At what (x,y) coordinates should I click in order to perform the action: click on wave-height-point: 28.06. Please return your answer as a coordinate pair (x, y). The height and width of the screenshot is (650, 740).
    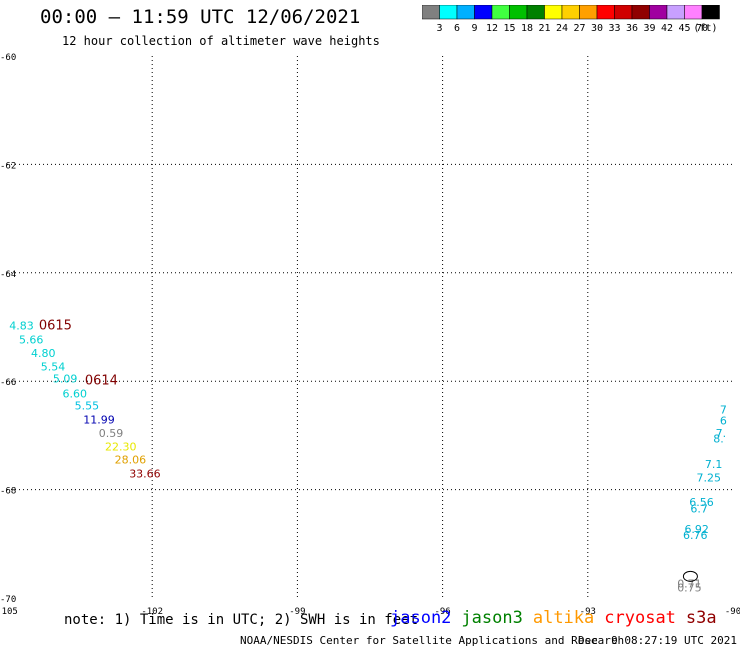
    Looking at the image, I should click on (131, 460).